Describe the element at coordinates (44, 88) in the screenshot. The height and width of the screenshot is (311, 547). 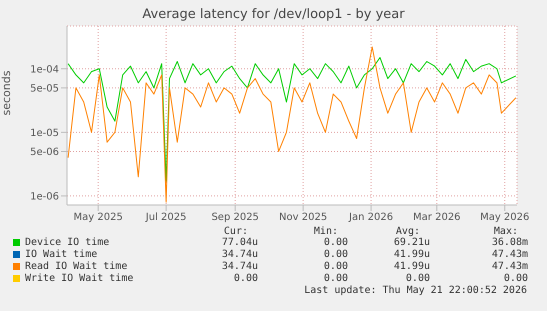
I see `y-tick-label: 5e-05` at that location.